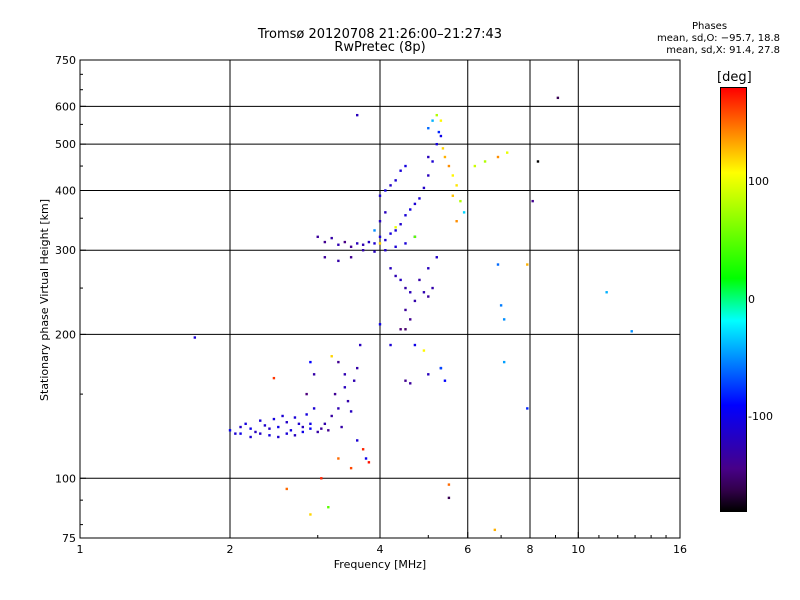 The width and height of the screenshot is (800, 600). Describe the element at coordinates (380, 564) in the screenshot. I see `x-axis-label: Frequency [MHz]` at that location.